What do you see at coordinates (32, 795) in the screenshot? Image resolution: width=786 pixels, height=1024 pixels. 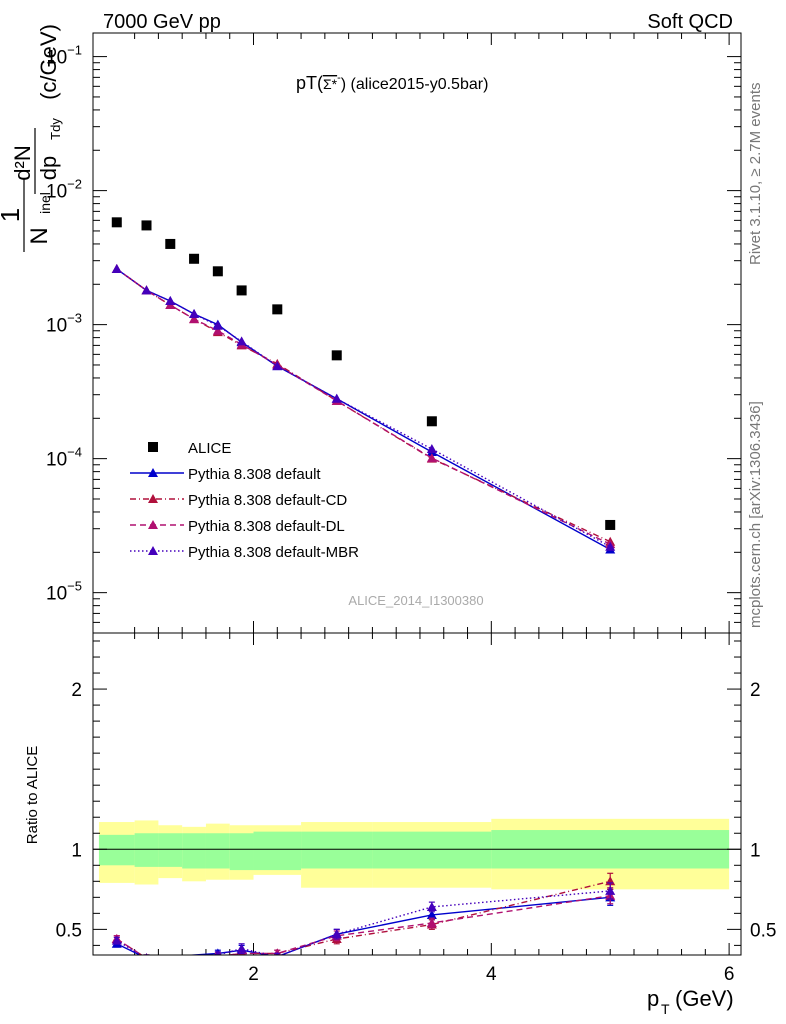 I see `ratio-y-axis-label: Ratio to ALICE` at bounding box center [32, 795].